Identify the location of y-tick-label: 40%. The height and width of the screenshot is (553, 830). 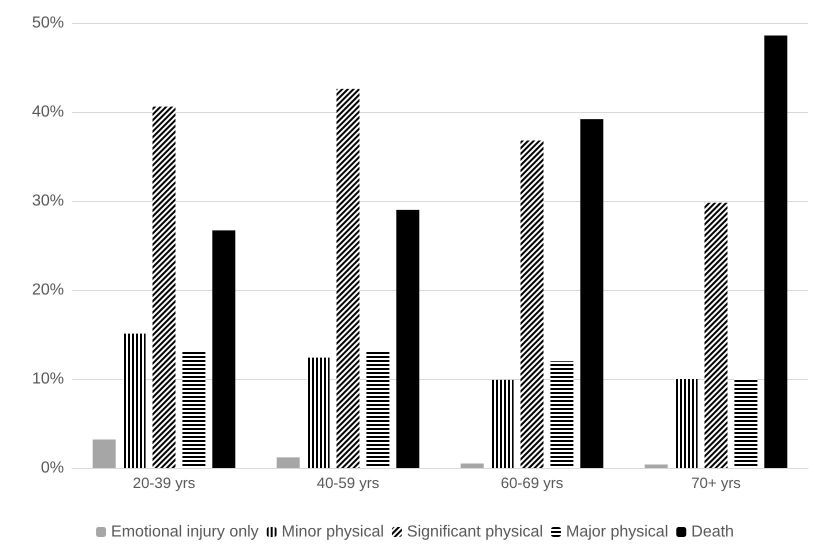
(48, 112).